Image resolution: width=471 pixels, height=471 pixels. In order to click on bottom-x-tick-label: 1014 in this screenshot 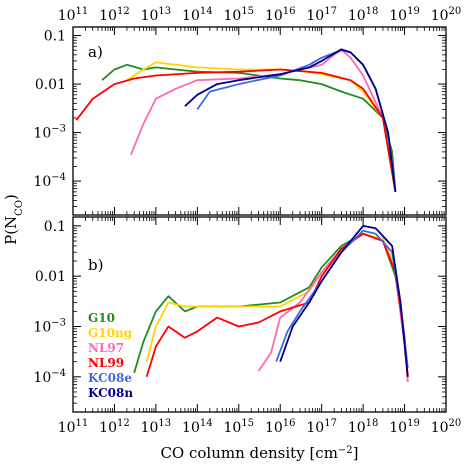, I will do `click(197, 427)`.